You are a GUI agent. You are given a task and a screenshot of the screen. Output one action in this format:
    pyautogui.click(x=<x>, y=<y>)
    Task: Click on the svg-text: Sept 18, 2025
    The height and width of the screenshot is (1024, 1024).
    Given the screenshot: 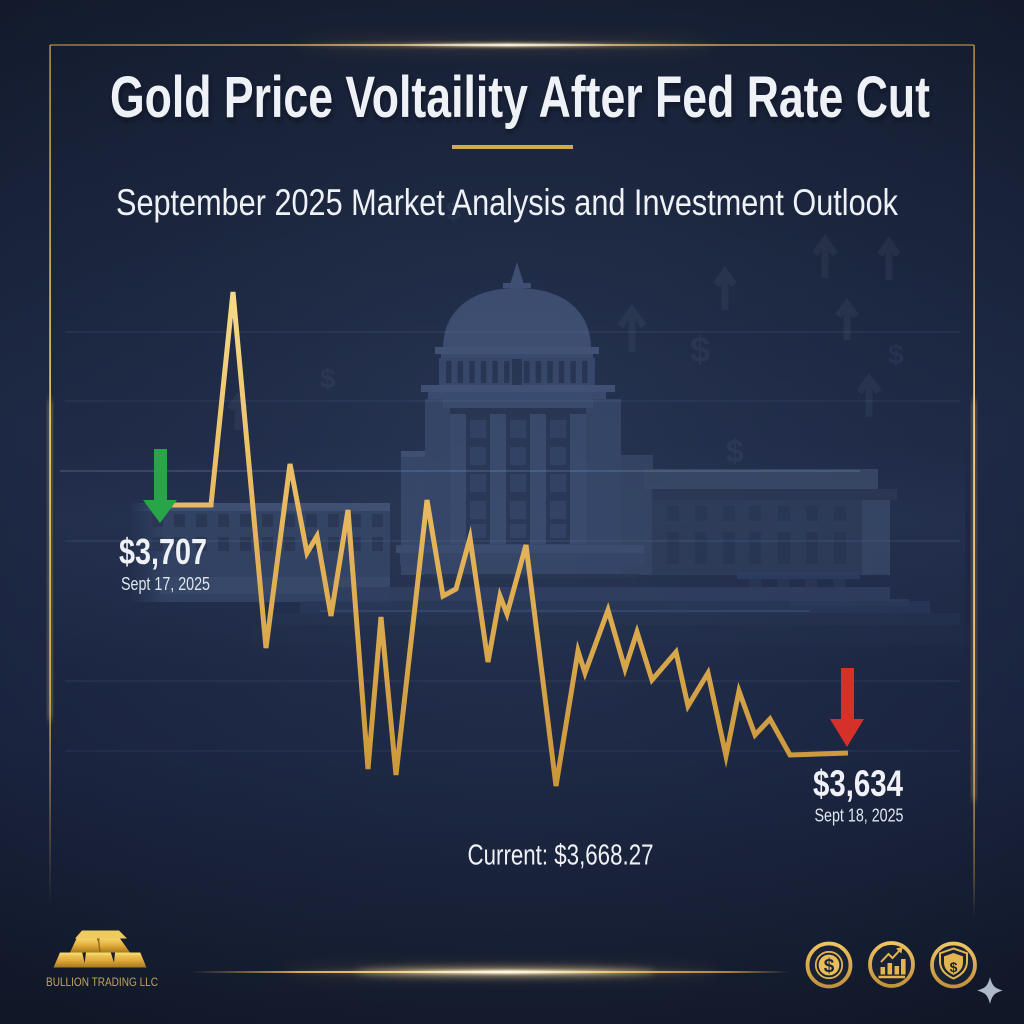 What is the action you would take?
    pyautogui.click(x=859, y=815)
    